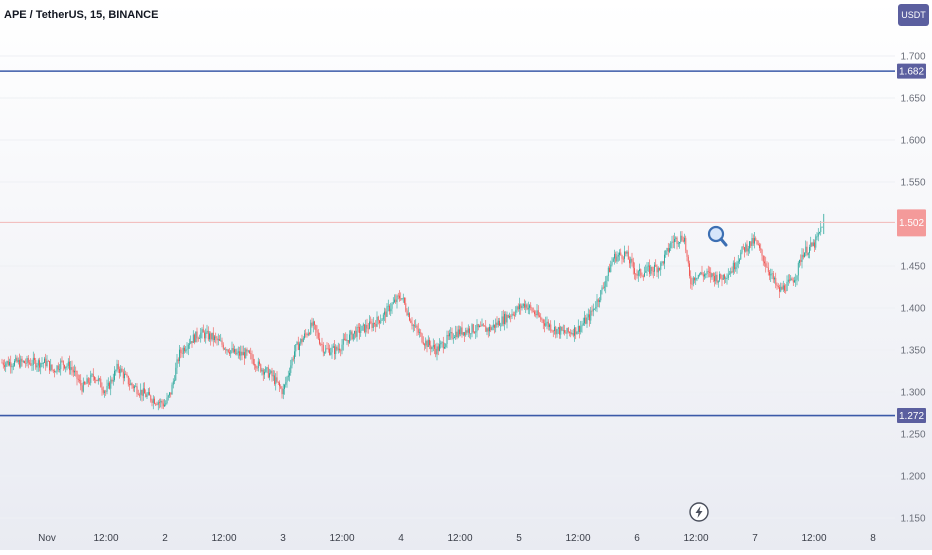  I want to click on level-price-label-bg, so click(911, 416).